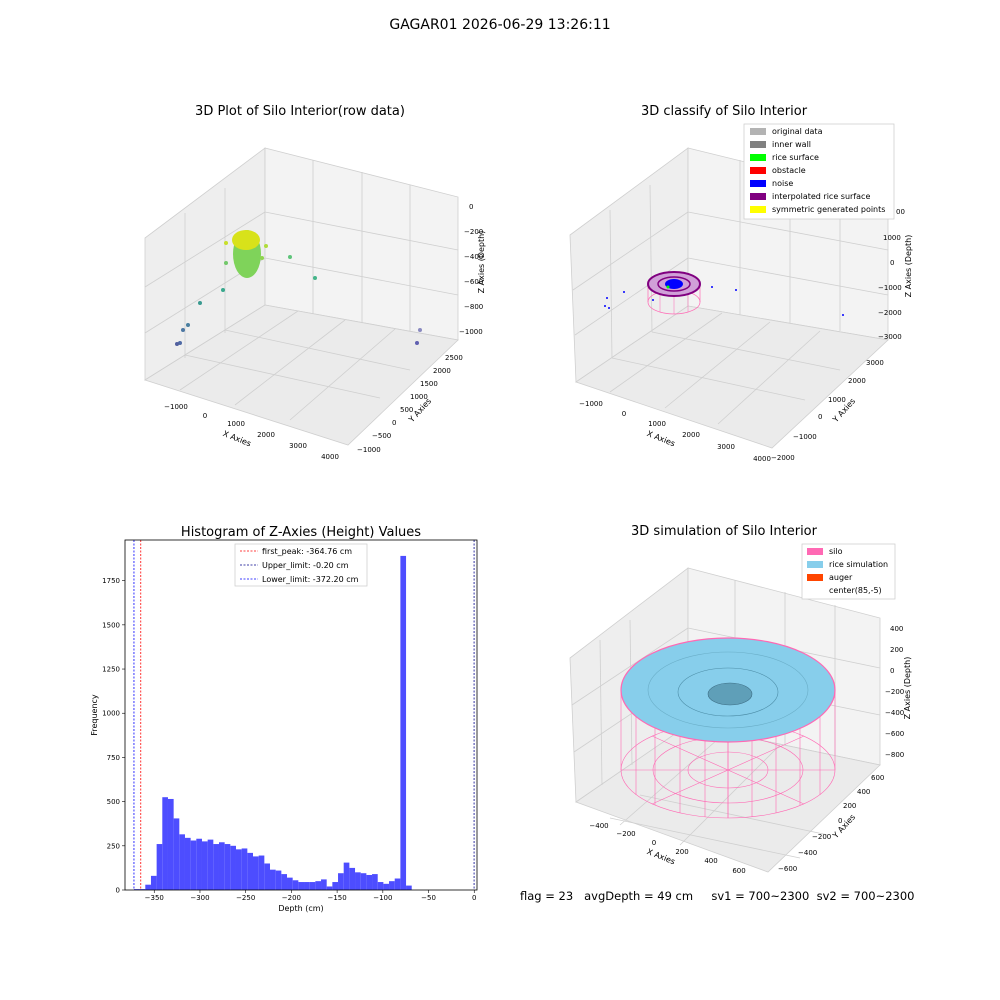 This screenshot has width=1000, height=1000. What do you see at coordinates (778, 170) in the screenshot?
I see `classify-legend-entry: obstacle` at bounding box center [778, 170].